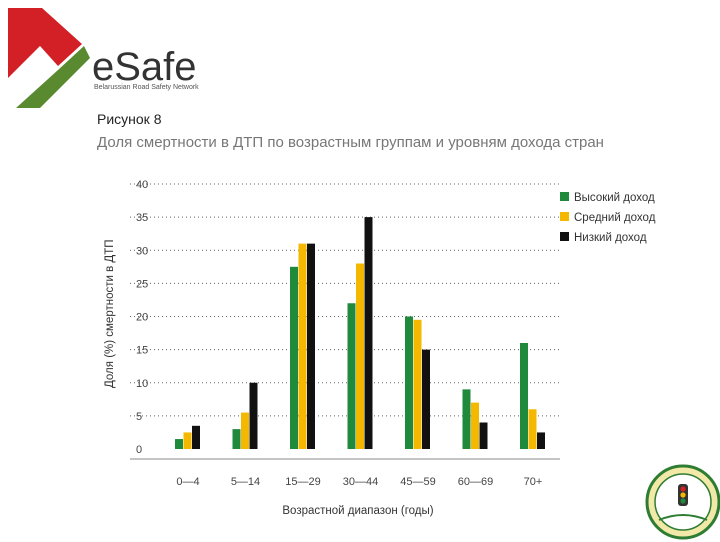 This screenshot has height=542, width=720. What do you see at coordinates (53, 77) in the screenshot?
I see `logo-green-chevron` at bounding box center [53, 77].